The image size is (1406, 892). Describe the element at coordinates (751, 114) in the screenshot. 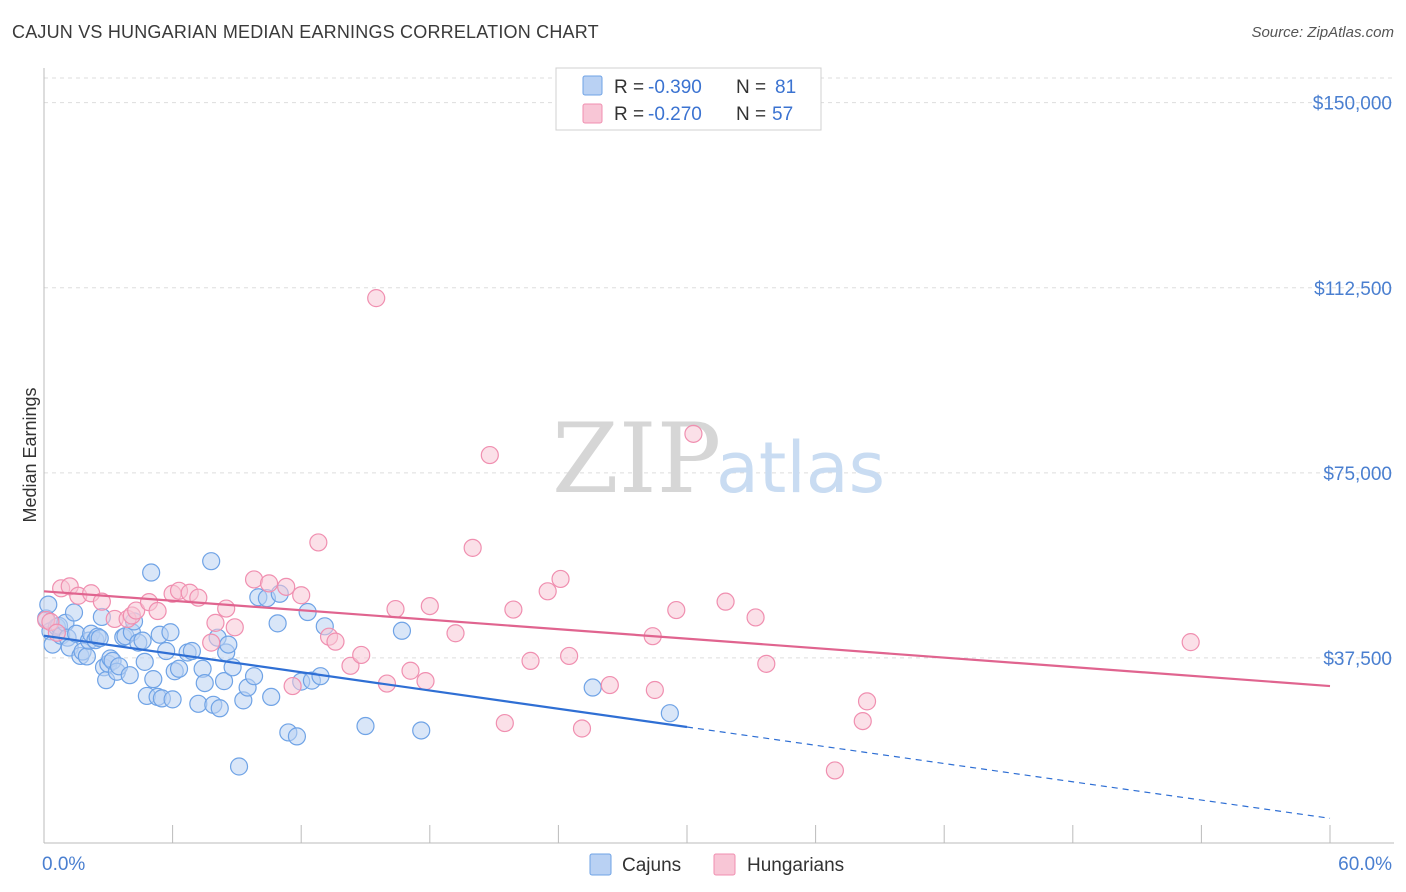

I see `legend-n-label-hungarians: N =` at that location.